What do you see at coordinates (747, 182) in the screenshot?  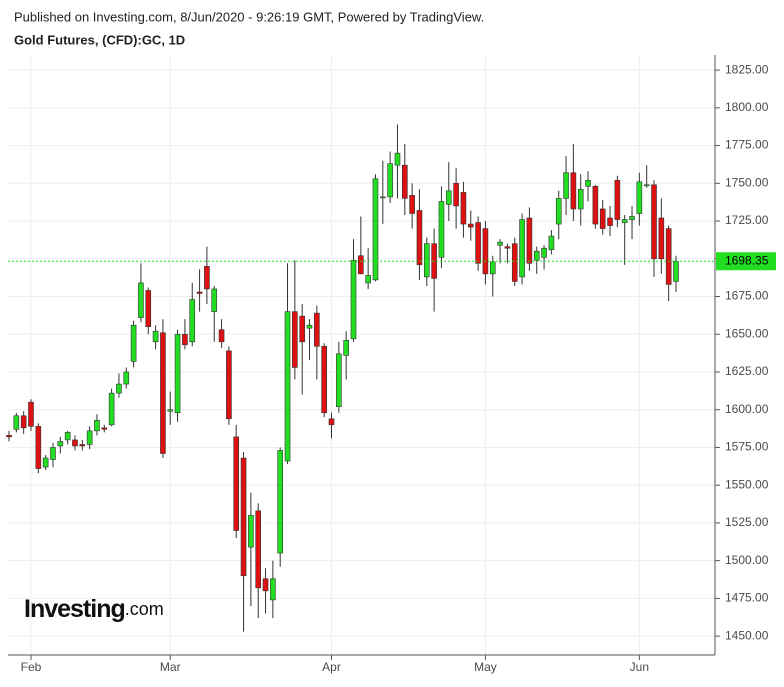 I see `y-tick-label: 1750.00` at bounding box center [747, 182].